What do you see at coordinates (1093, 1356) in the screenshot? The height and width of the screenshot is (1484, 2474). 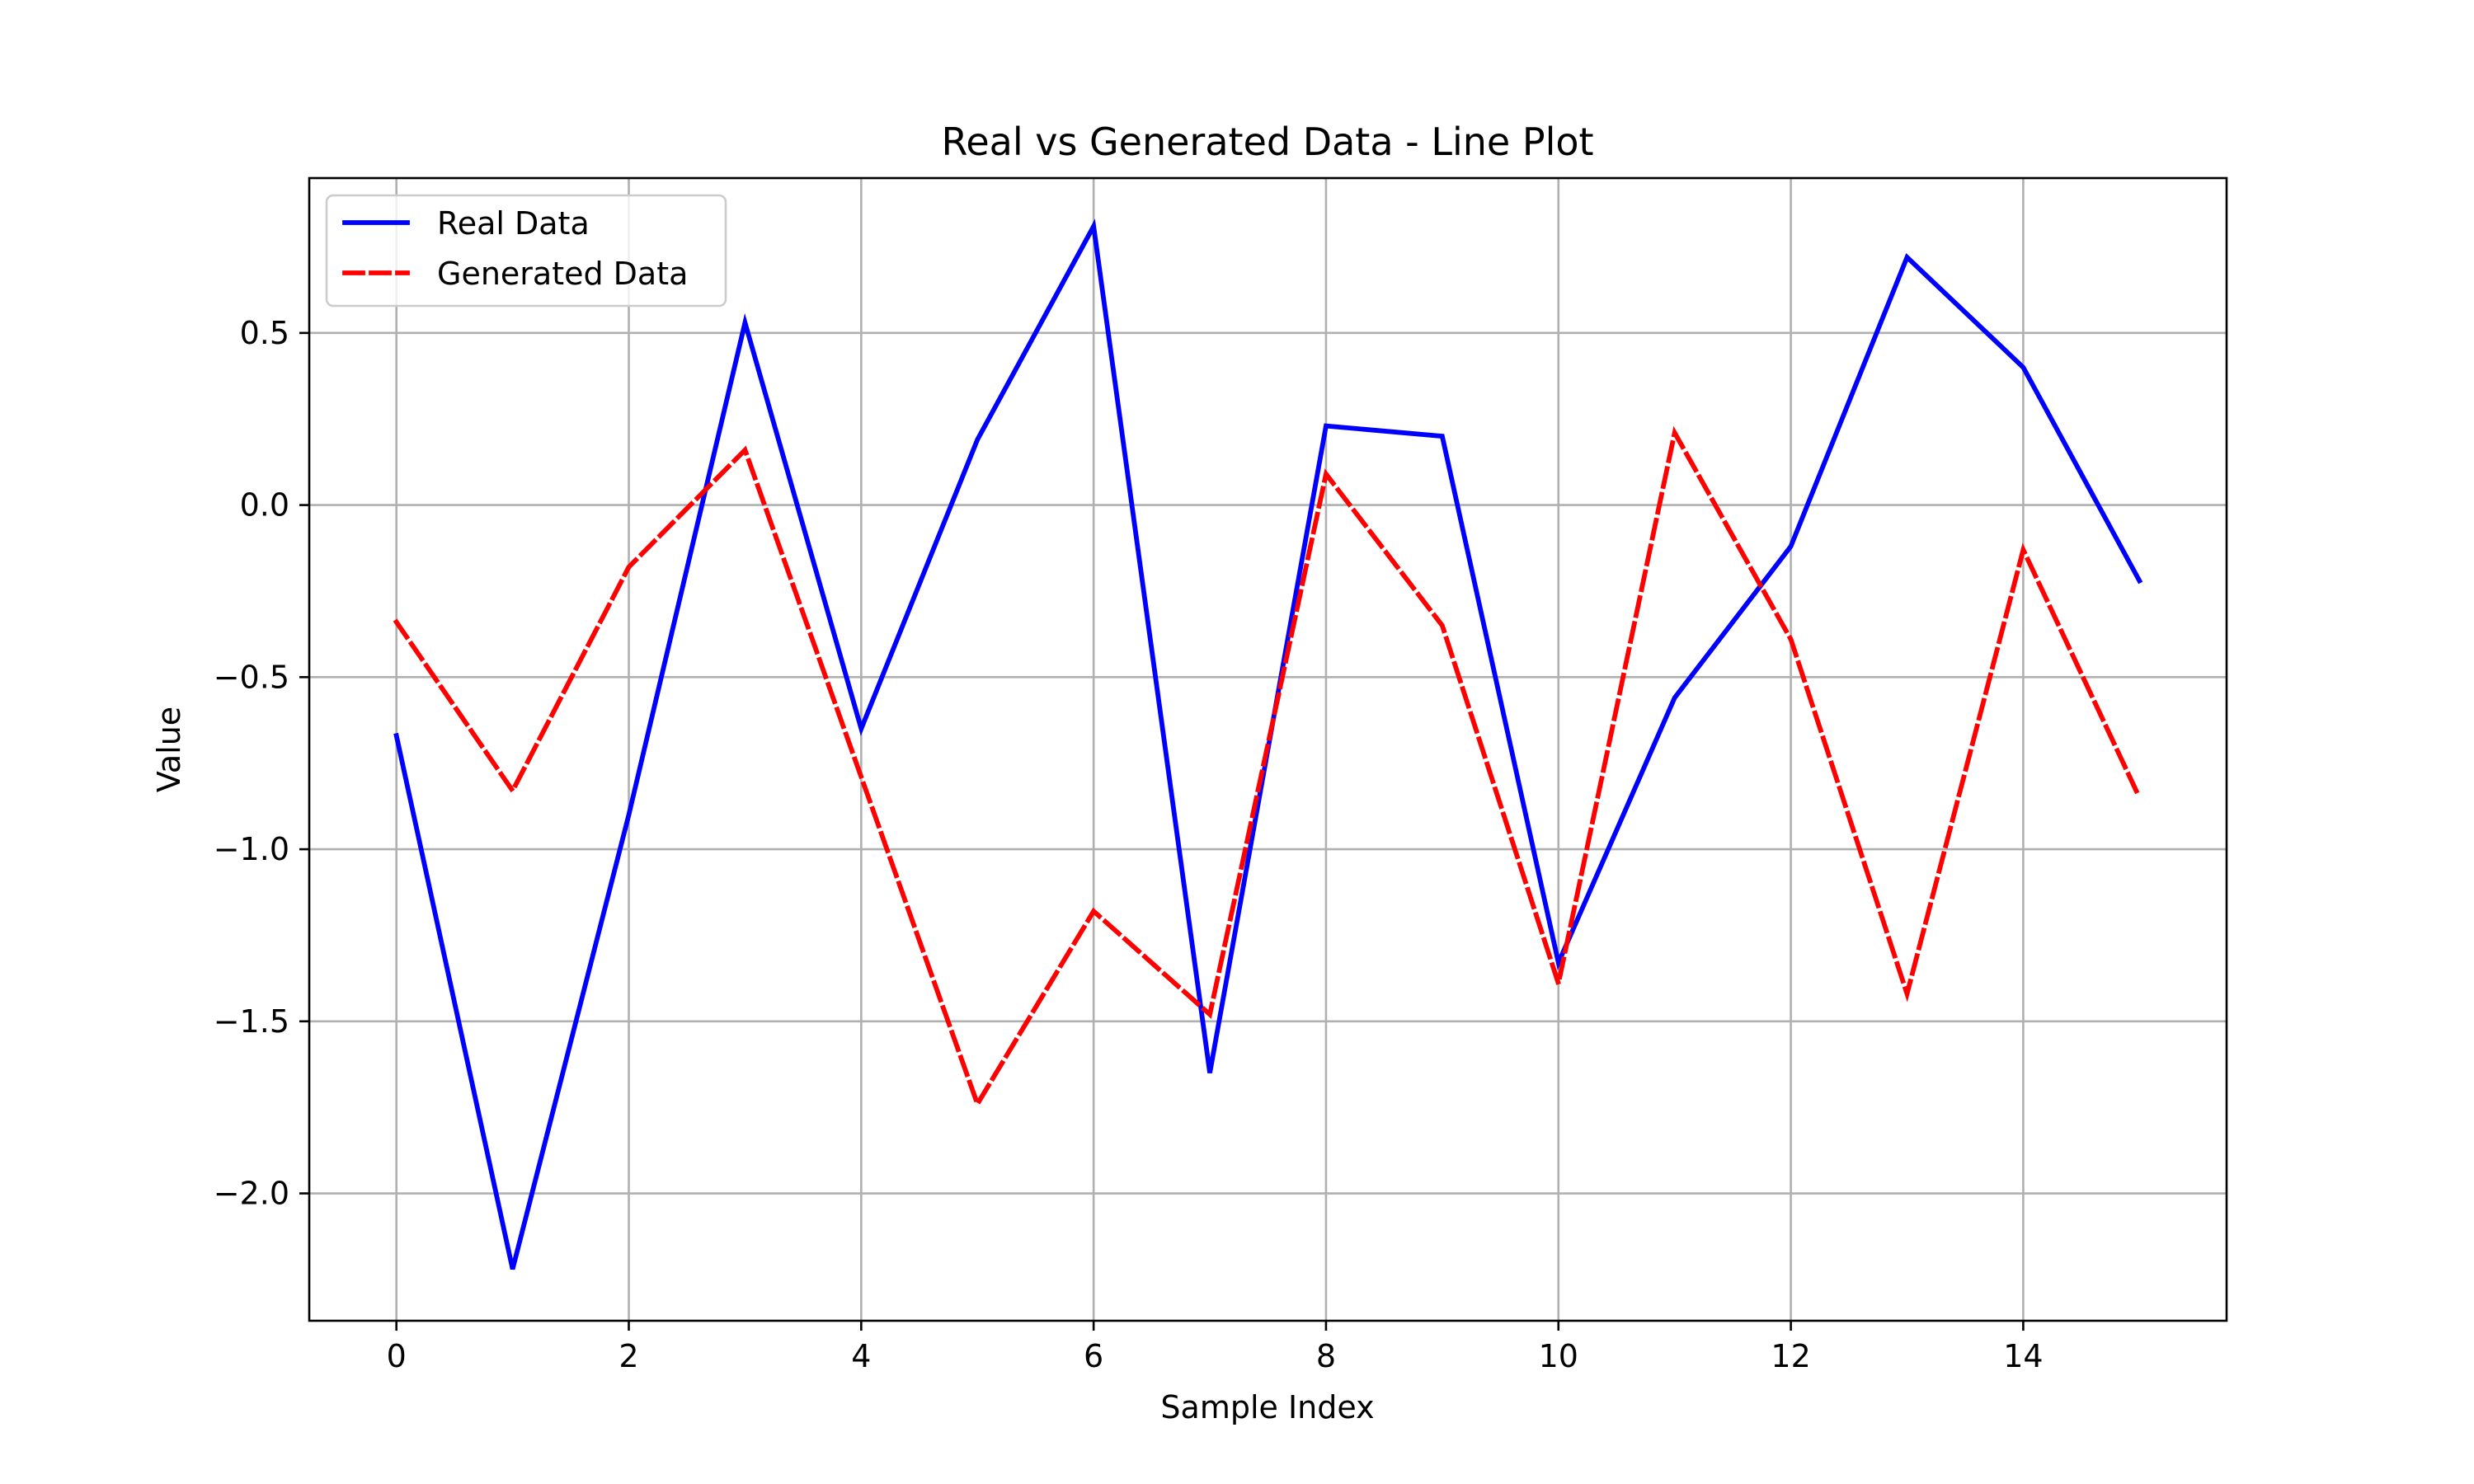 I see `x-tick-label: 6` at bounding box center [1093, 1356].